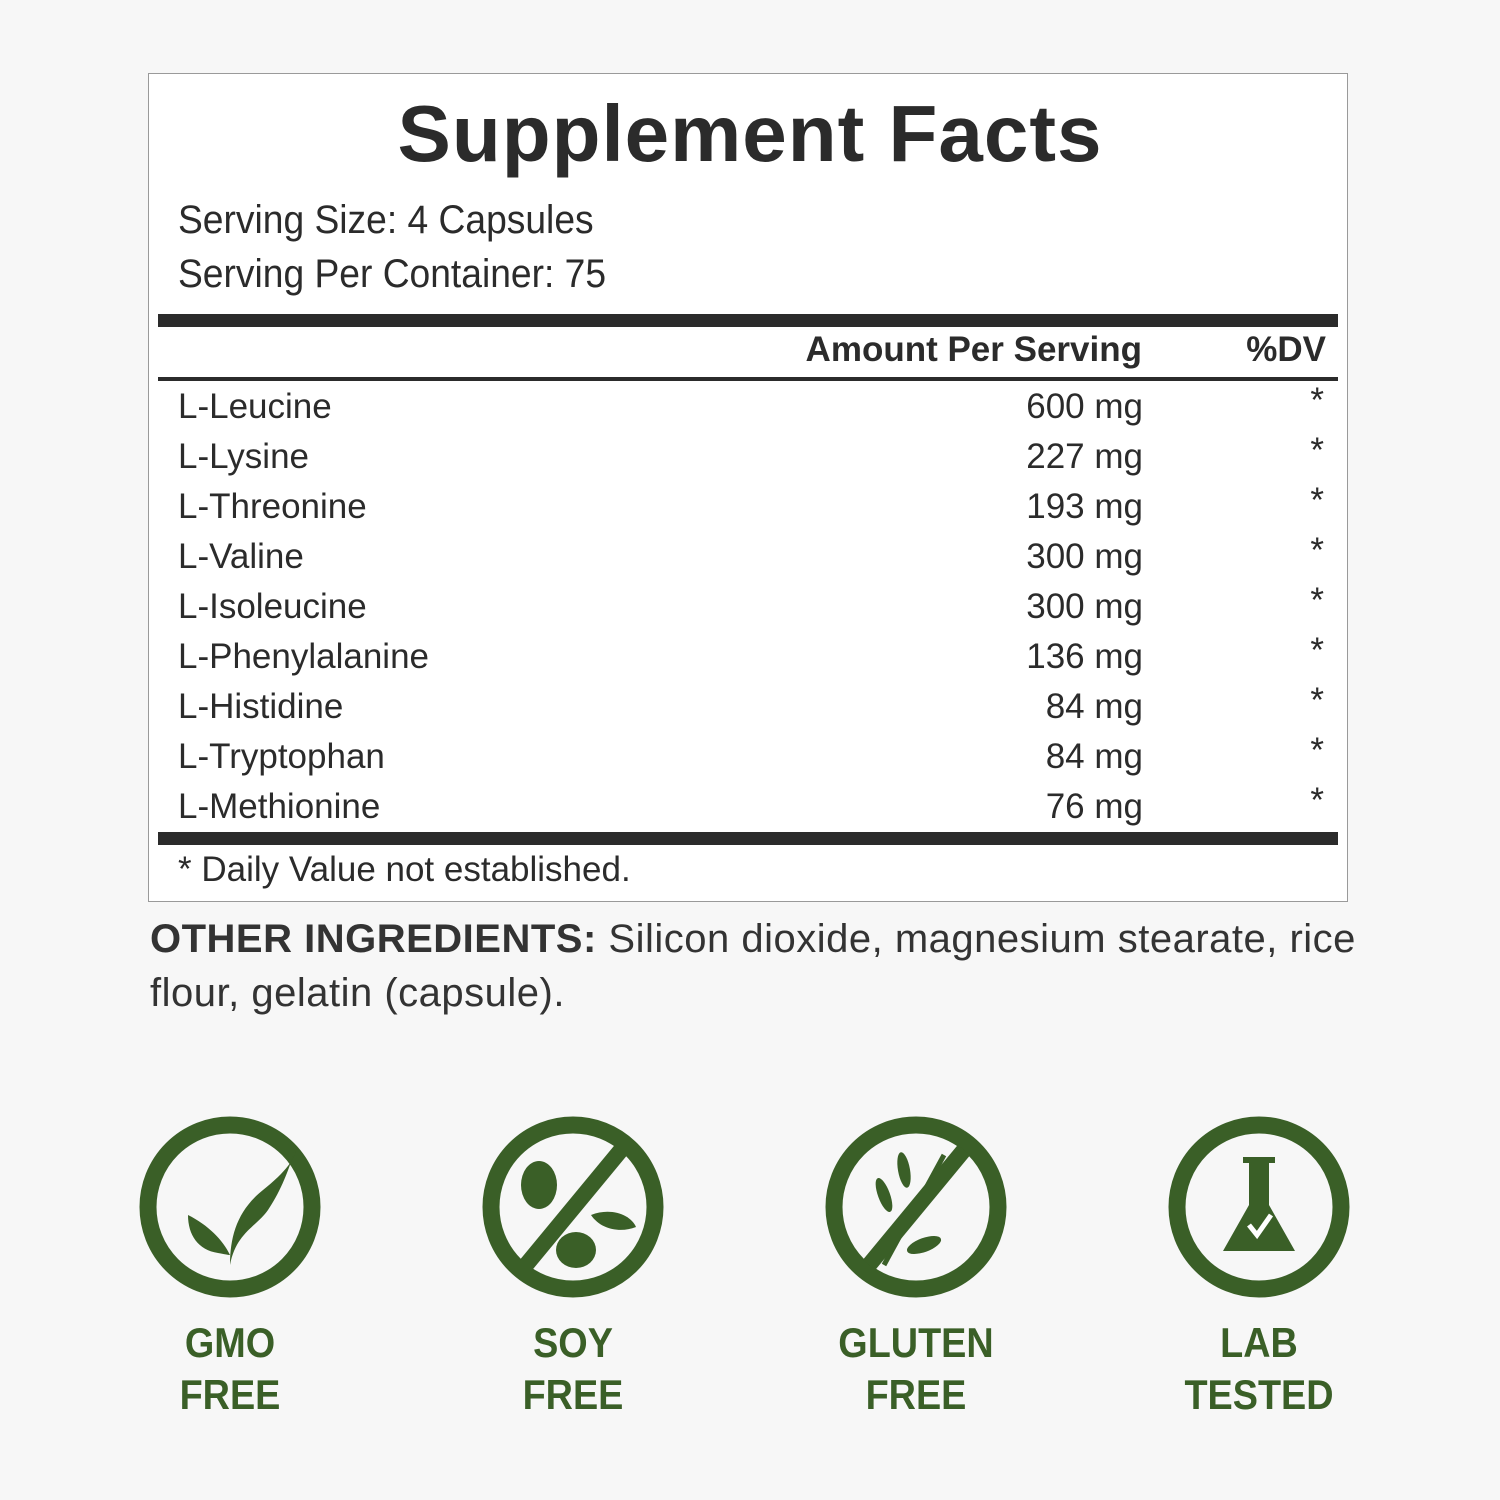  I want to click on ingredient-amount: 136 mg, so click(1084, 656).